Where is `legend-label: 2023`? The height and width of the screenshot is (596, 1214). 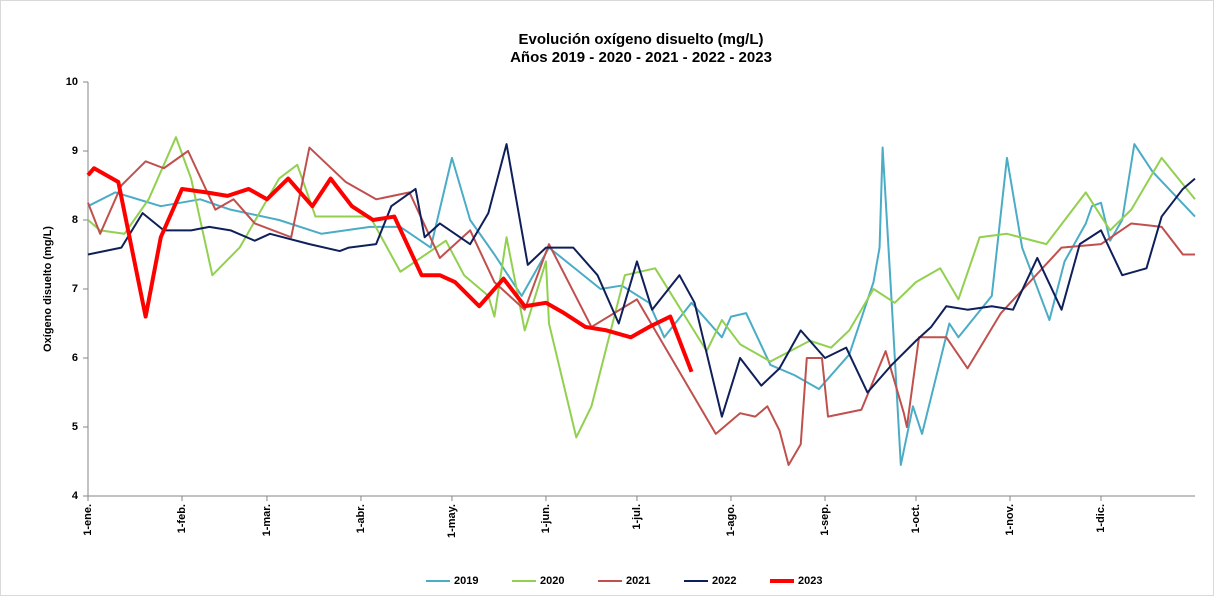 legend-label: 2023 is located at coordinates (810, 581).